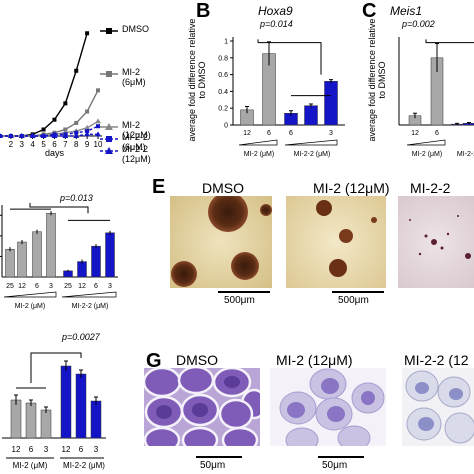  I want to click on panel-e-title-dmso: DMSO, so click(223, 188).